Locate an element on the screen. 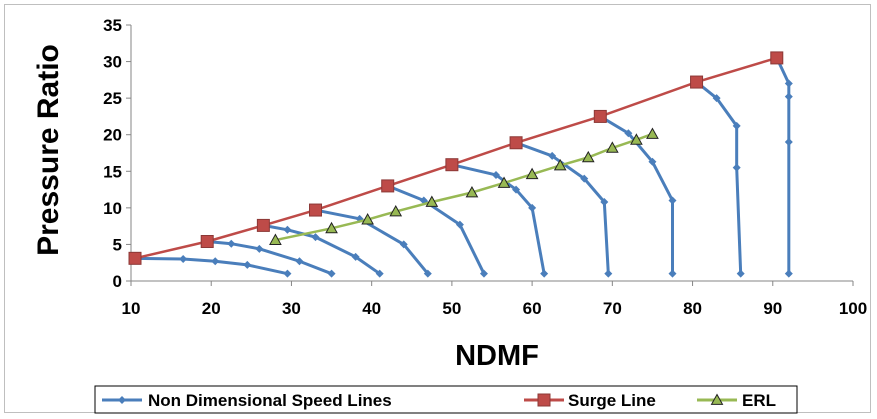  legend-item: Non Dimensional Speed Lines is located at coordinates (247, 400).